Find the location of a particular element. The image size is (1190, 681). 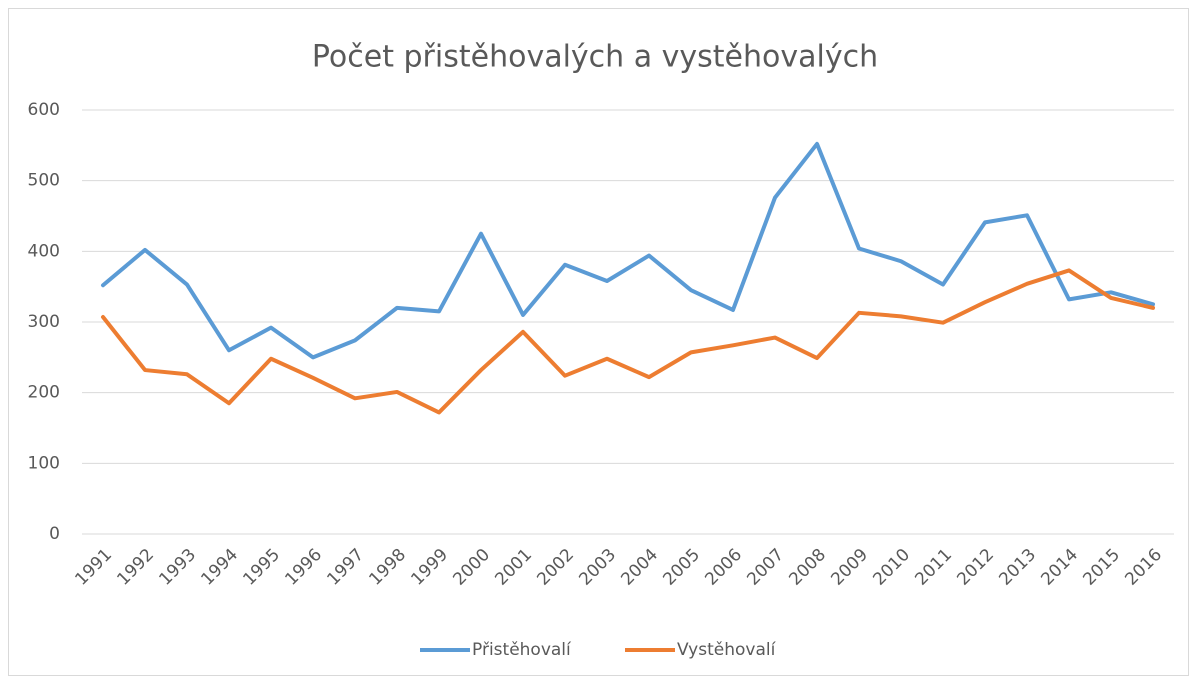

chart-title: Počet přistěhovalých a vystěhovalých is located at coordinates (595, 57).